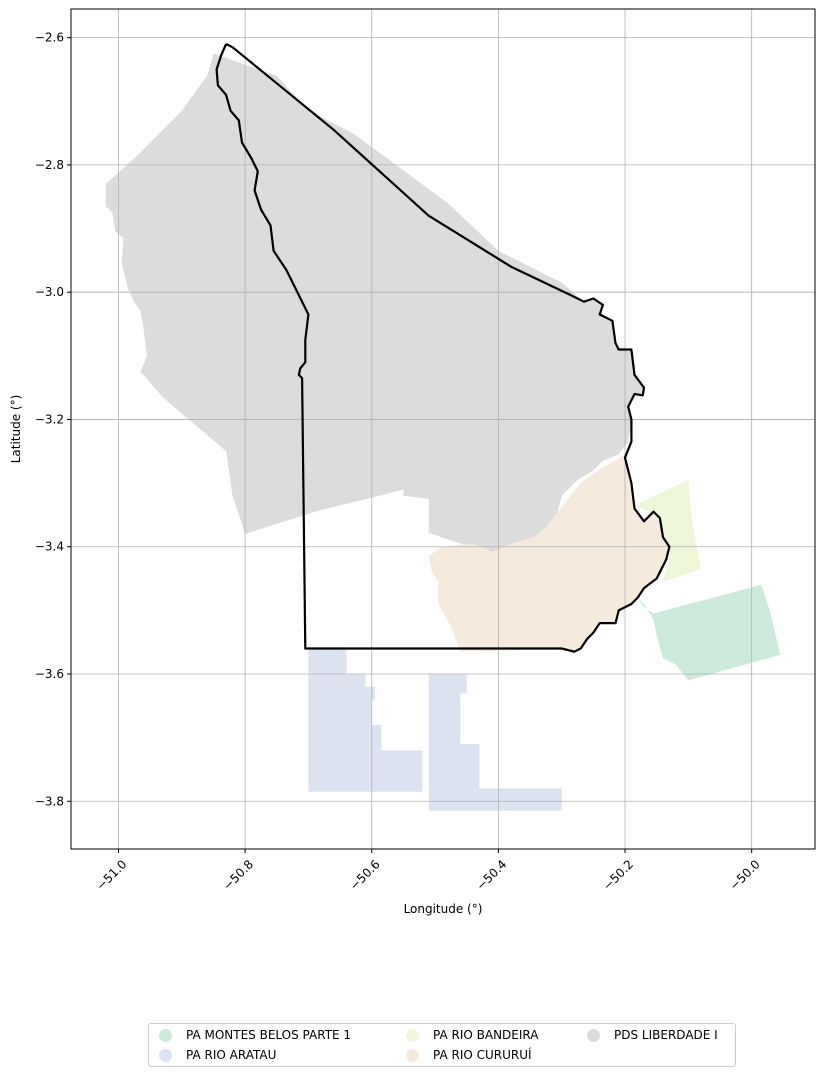  I want to click on x-tick-label: −50.6, so click(365, 875).